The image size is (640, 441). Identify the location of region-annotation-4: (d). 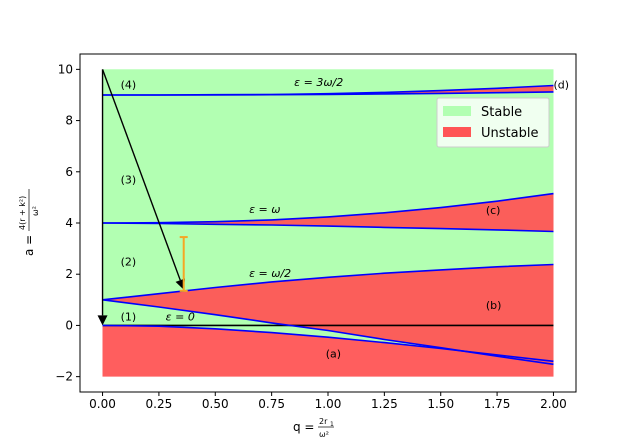
(561, 85).